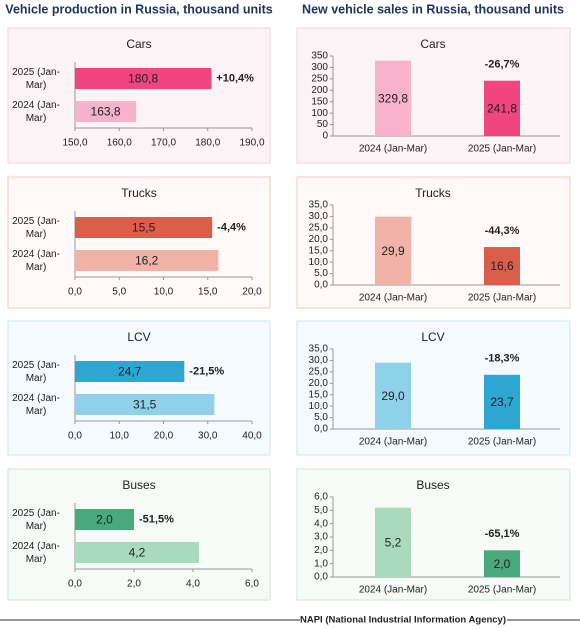  Describe the element at coordinates (502, 359) in the screenshot. I see `change-annotation: -18,3%` at that location.